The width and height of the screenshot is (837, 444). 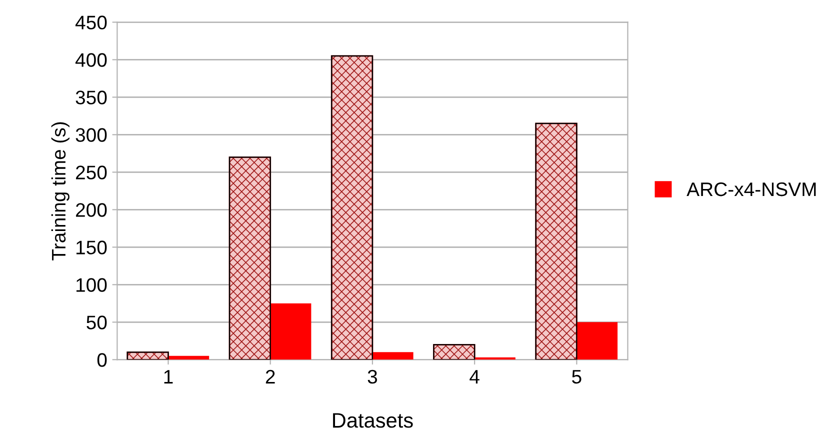 What do you see at coordinates (91, 97) in the screenshot?
I see `y-tick-label: 350` at bounding box center [91, 97].